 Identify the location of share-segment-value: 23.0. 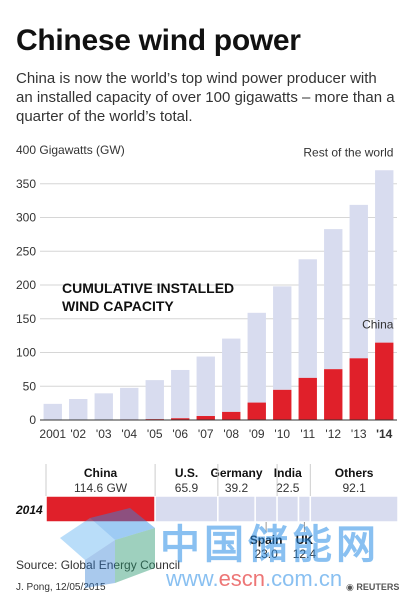
(266, 554).